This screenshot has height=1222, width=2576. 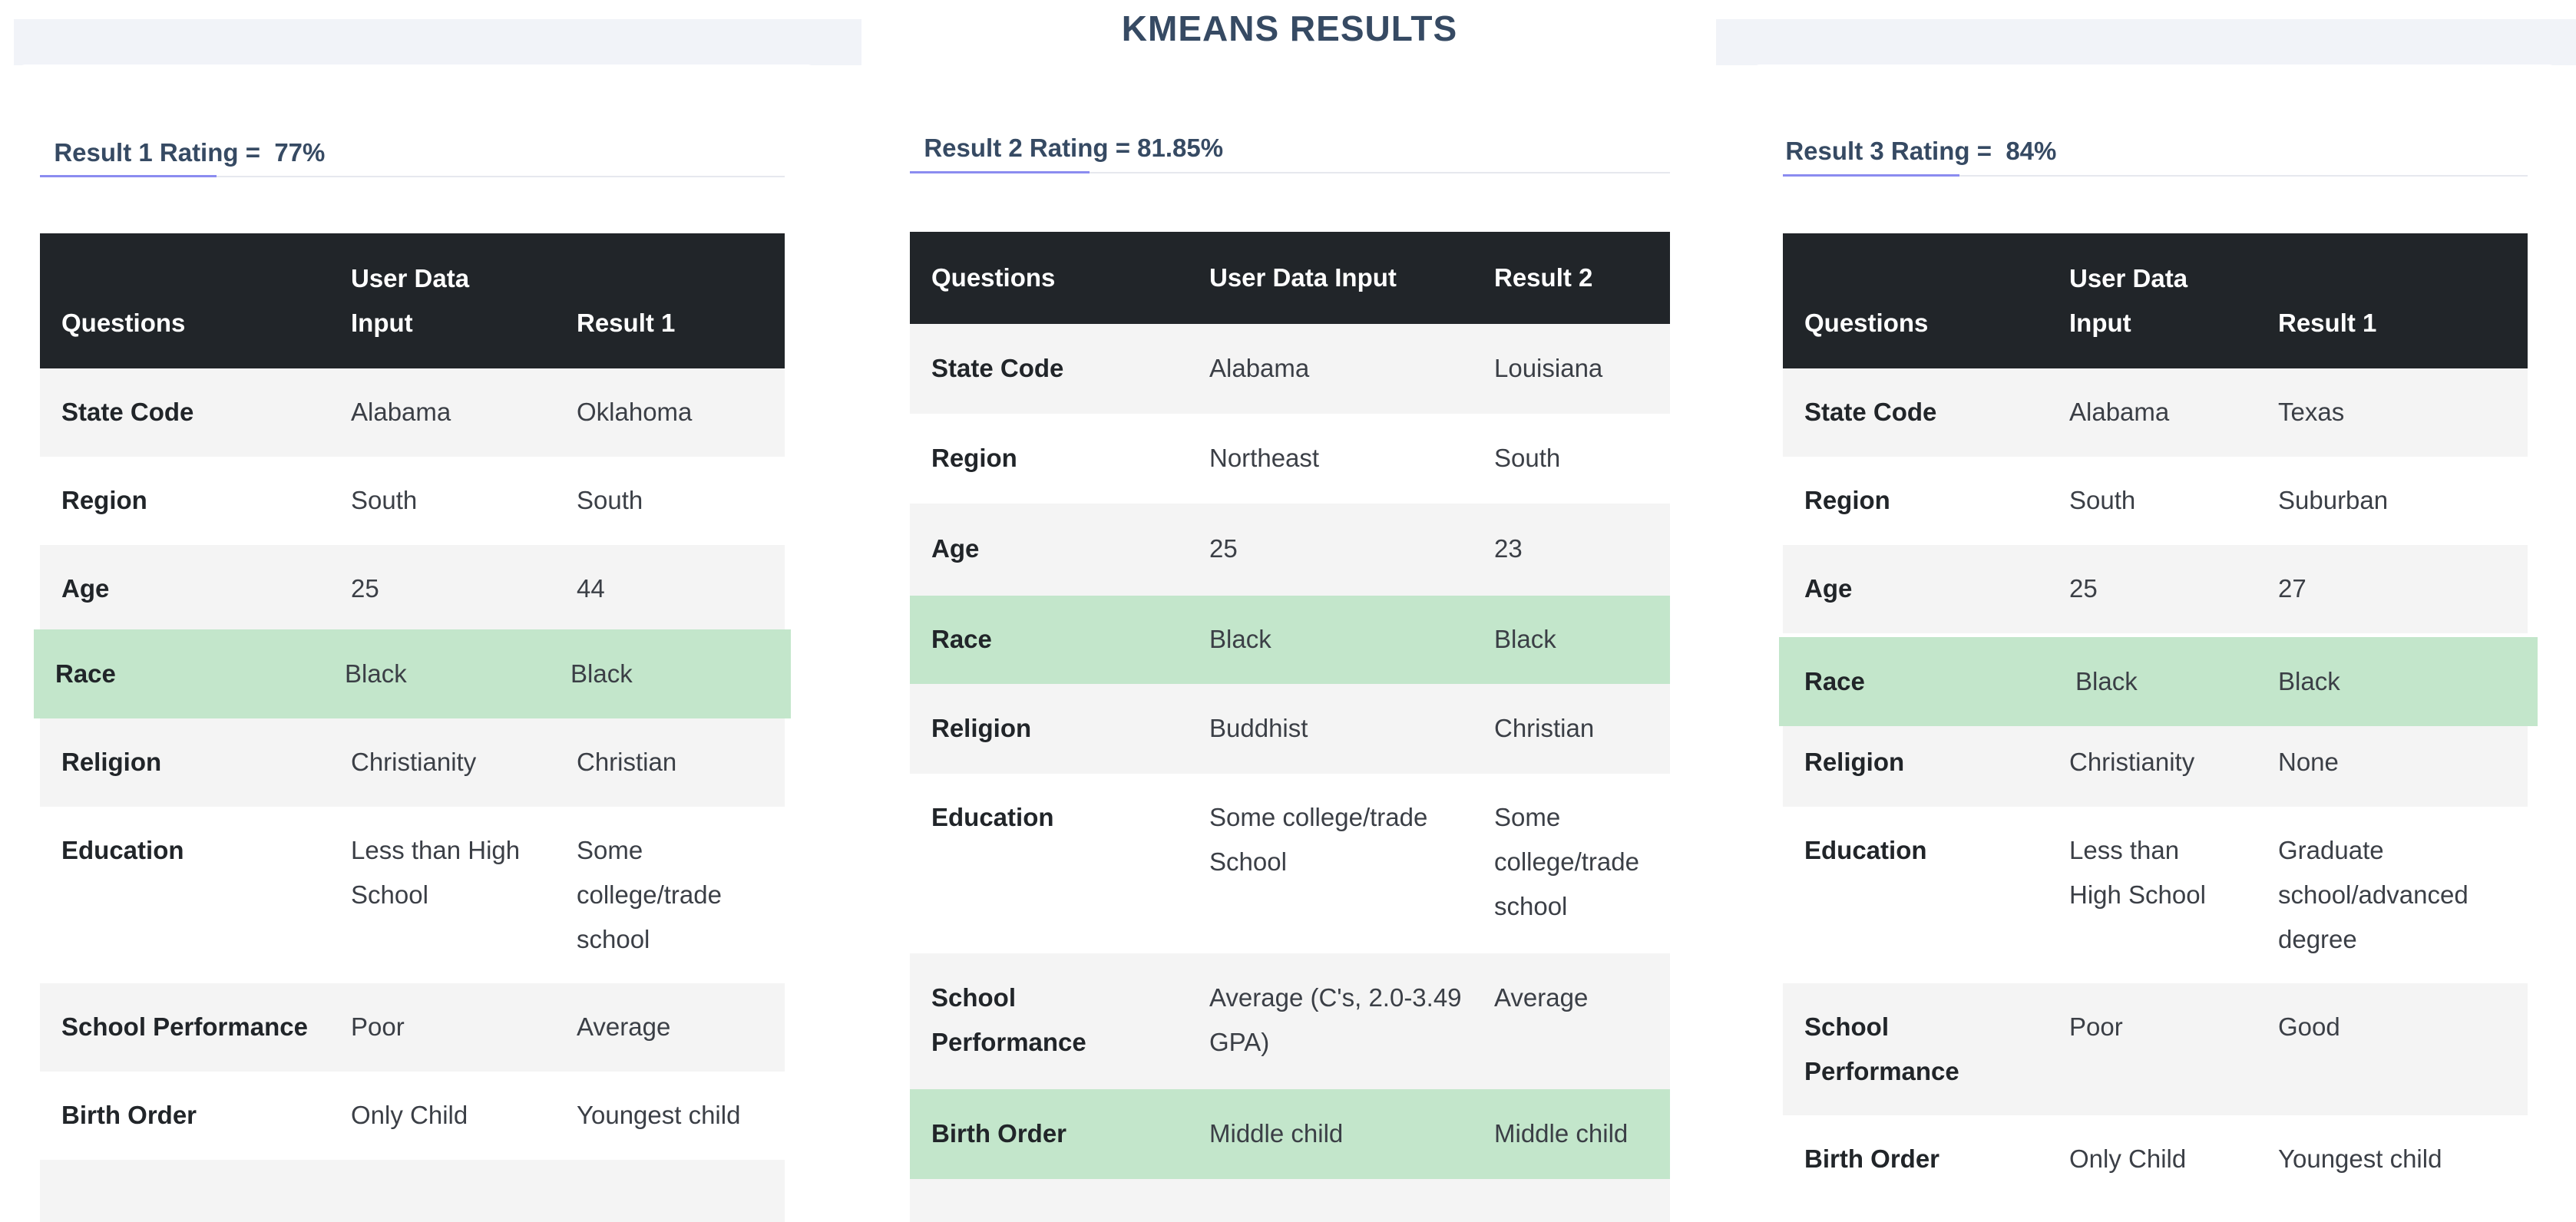 I want to click on header-result: Result 2, so click(x=1543, y=277).